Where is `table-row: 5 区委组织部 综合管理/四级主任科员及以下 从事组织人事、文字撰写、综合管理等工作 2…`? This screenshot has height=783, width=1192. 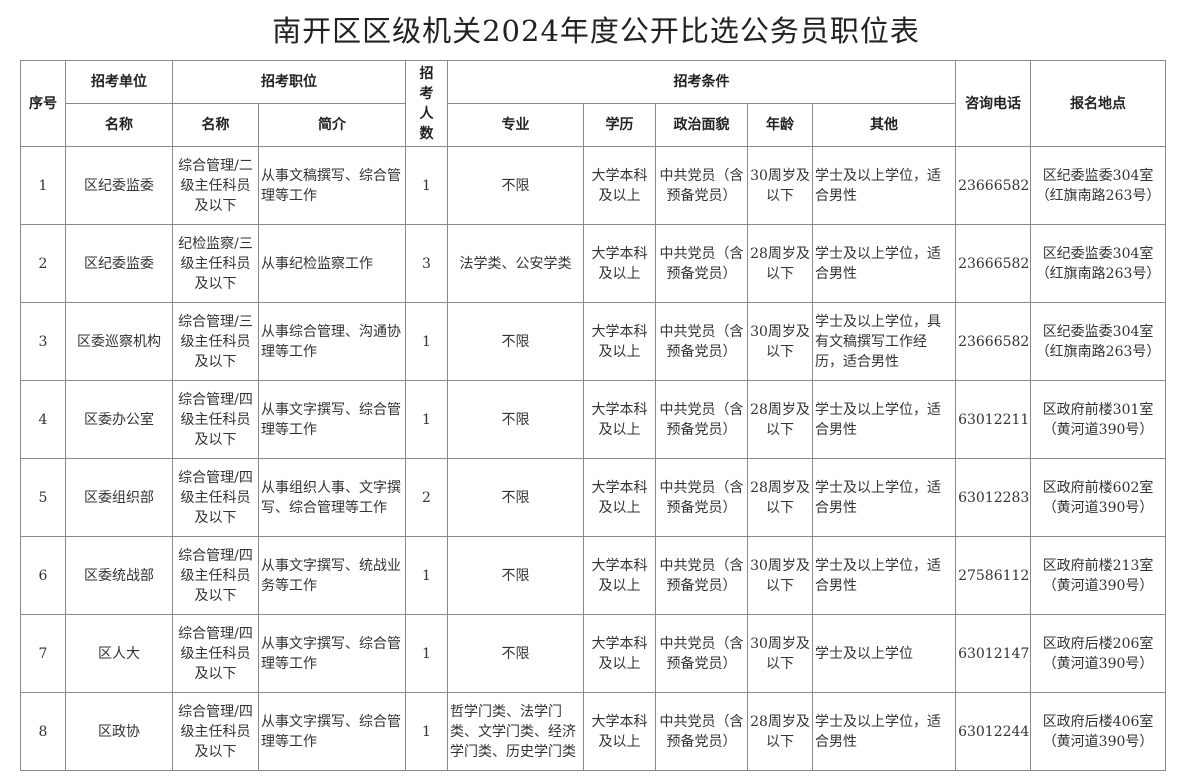 table-row: 5 区委组织部 综合管理/四级主任科员及以下 从事组织人事、文字撰写、综合管理等工作 2… is located at coordinates (593, 497).